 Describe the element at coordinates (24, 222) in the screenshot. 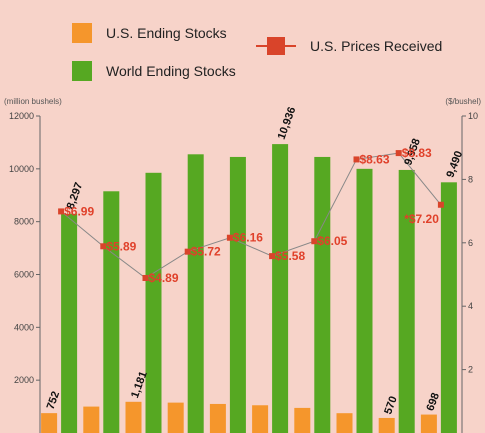

I see `left-tick-label: 8000` at that location.